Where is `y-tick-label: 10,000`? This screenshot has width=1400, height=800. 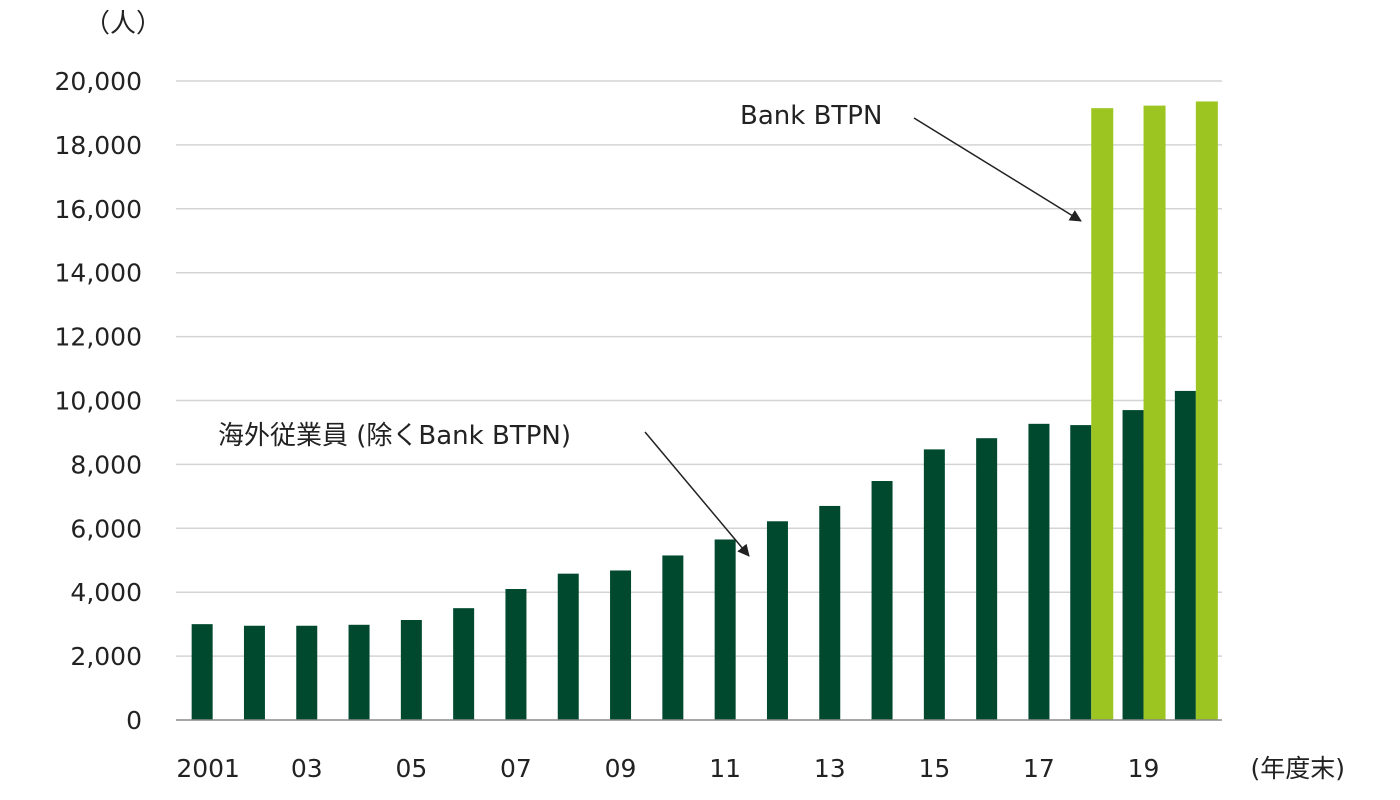
y-tick-label: 10,000 is located at coordinates (98, 401).